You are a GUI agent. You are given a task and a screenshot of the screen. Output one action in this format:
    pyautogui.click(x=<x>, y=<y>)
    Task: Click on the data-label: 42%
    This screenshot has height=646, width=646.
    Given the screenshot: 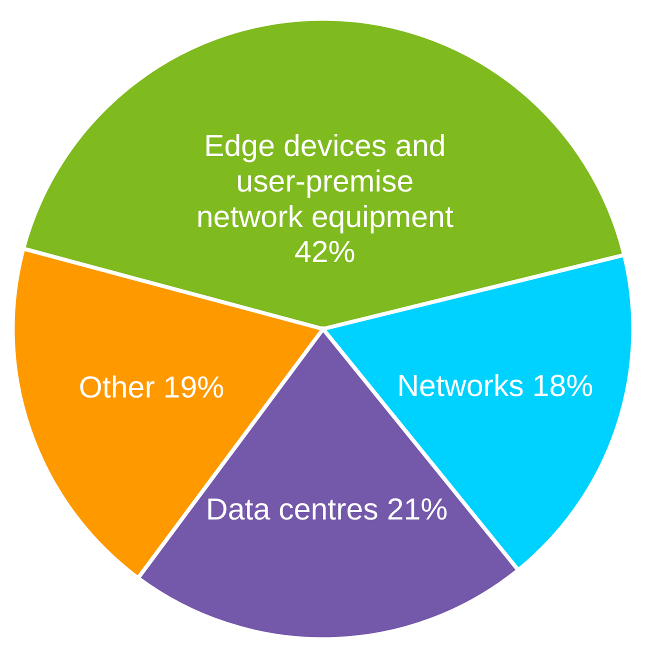 What is the action you would take?
    pyautogui.click(x=325, y=252)
    